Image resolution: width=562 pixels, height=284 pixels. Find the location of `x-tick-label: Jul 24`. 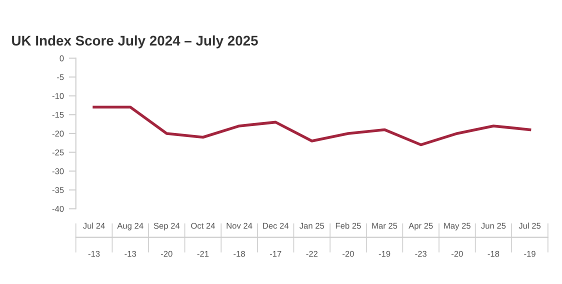

x-tick-label: Jul 24 is located at coordinates (94, 225).